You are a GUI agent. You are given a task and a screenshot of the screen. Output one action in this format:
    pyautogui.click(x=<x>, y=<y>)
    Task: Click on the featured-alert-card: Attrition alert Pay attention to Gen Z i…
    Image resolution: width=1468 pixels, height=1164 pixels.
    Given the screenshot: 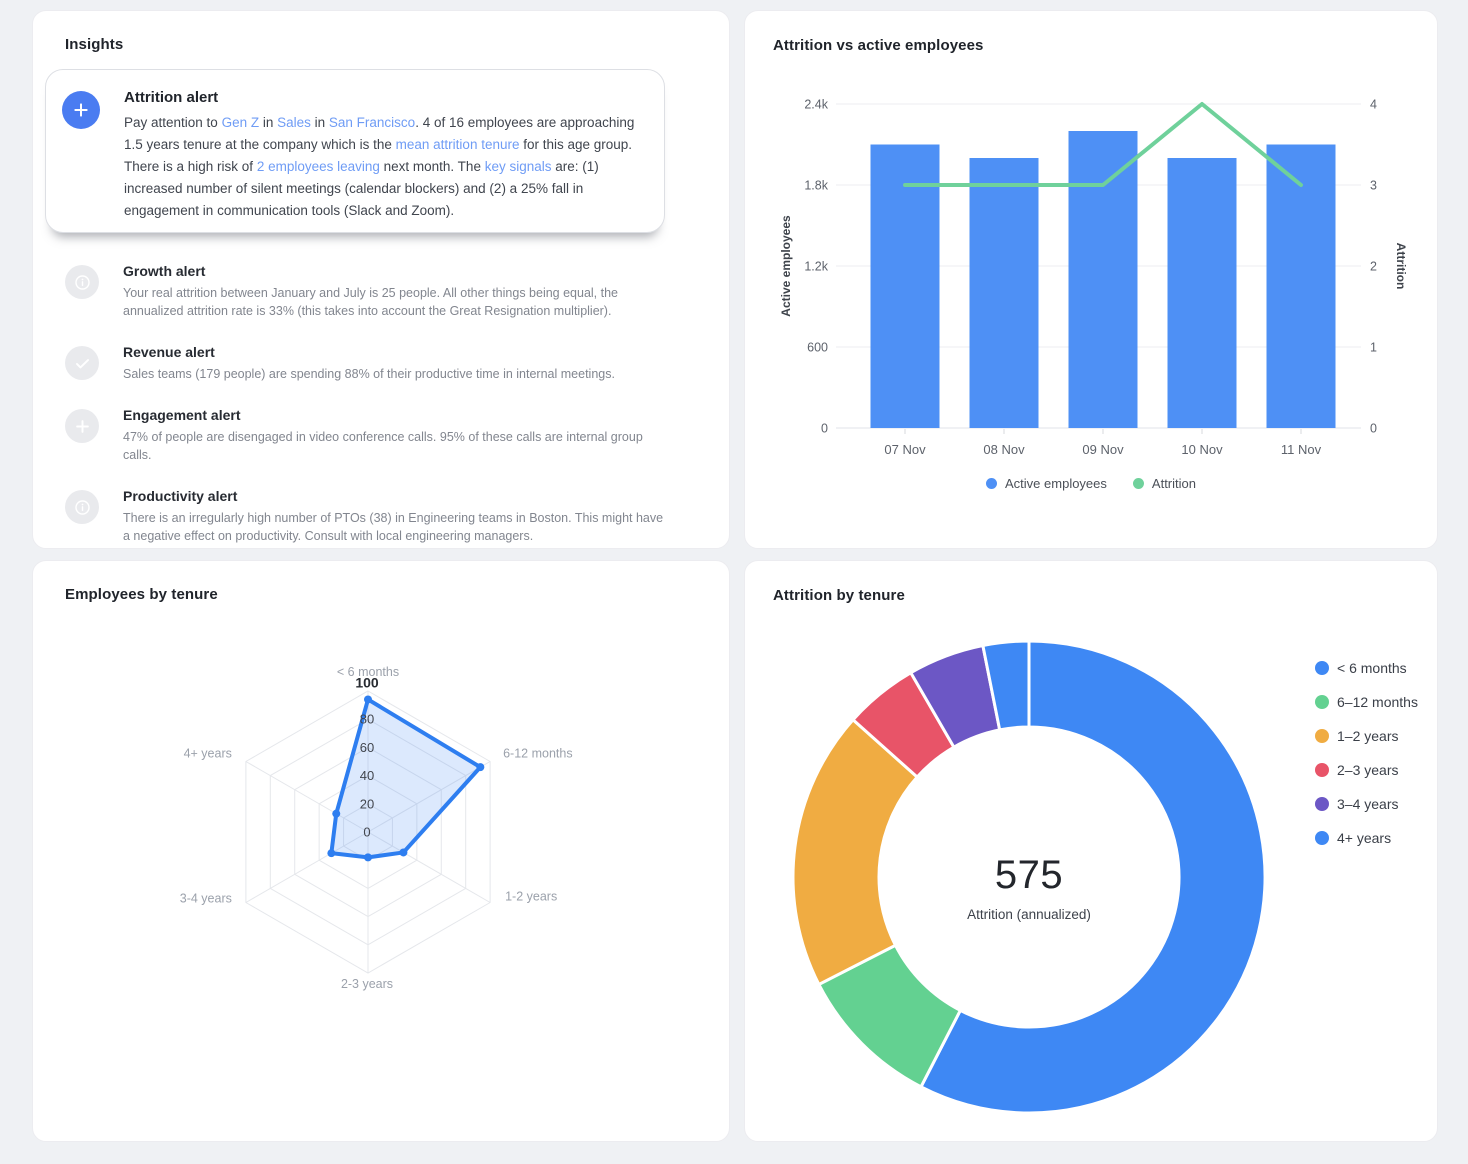 What is the action you would take?
    pyautogui.click(x=355, y=151)
    